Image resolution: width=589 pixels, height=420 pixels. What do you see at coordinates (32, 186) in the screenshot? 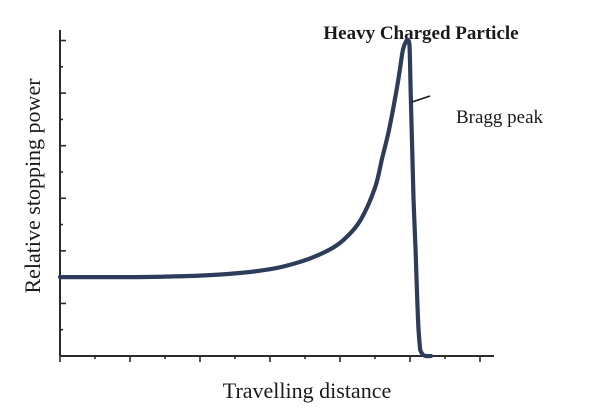
I see `y-axis-label: Relative stopping power` at bounding box center [32, 186].